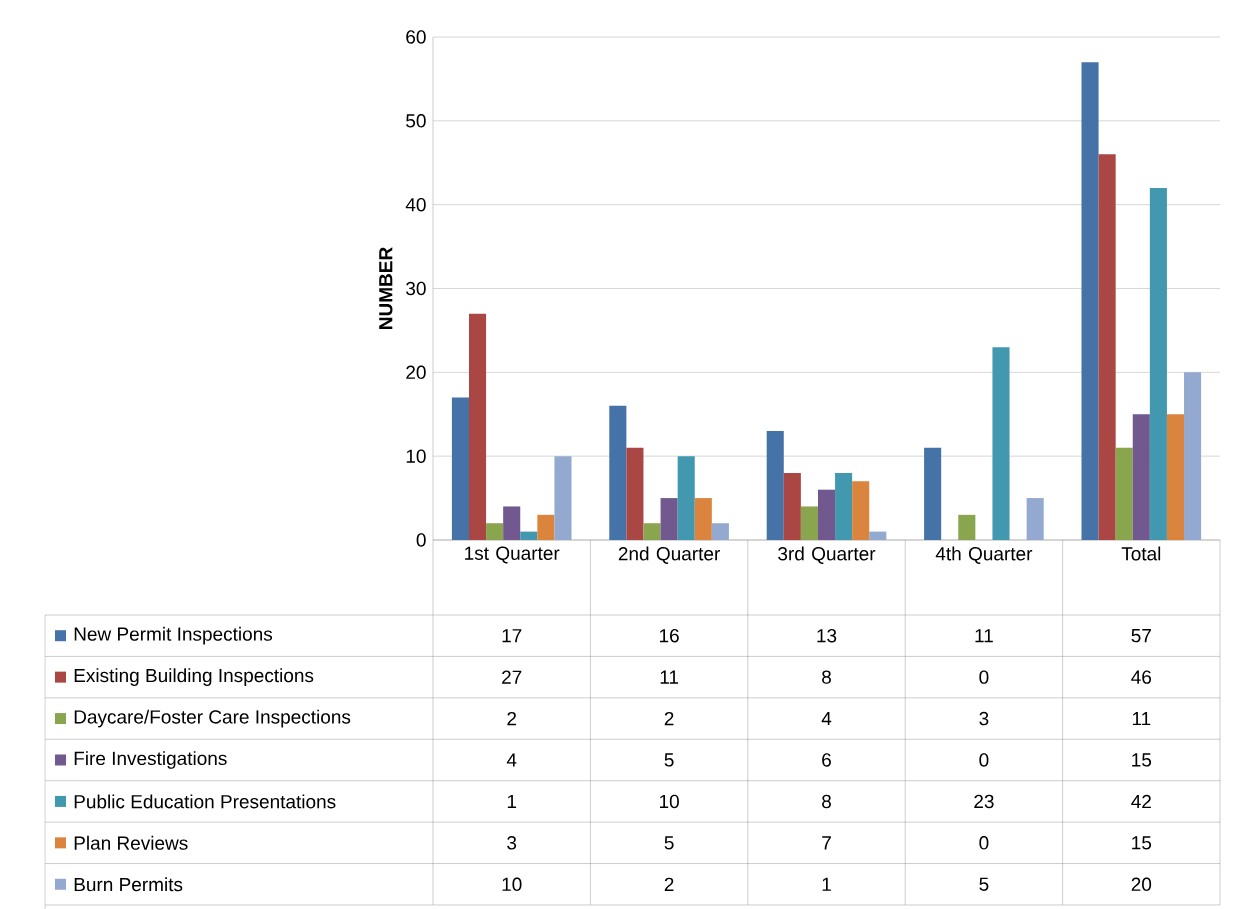 The width and height of the screenshot is (1249, 909). What do you see at coordinates (173, 635) in the screenshot?
I see `legend-label: New Permit Inspections` at bounding box center [173, 635].